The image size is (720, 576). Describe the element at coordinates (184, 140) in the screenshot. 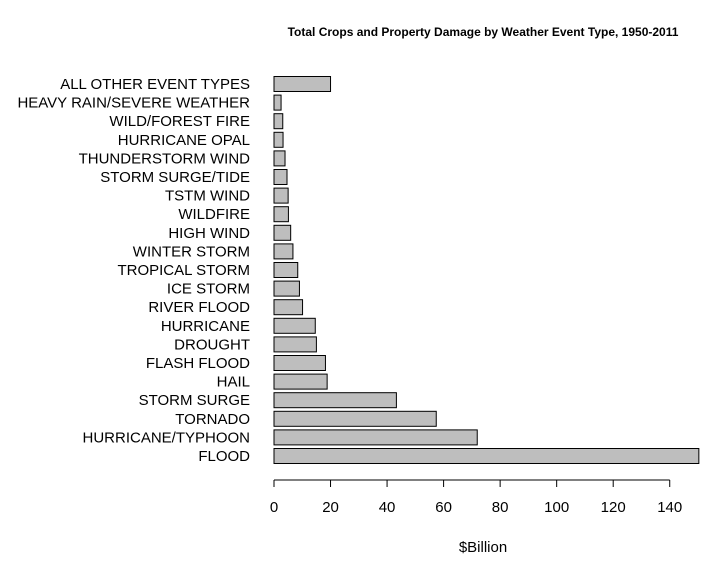

I see `category-label: HURRICANE OPAL` at that location.